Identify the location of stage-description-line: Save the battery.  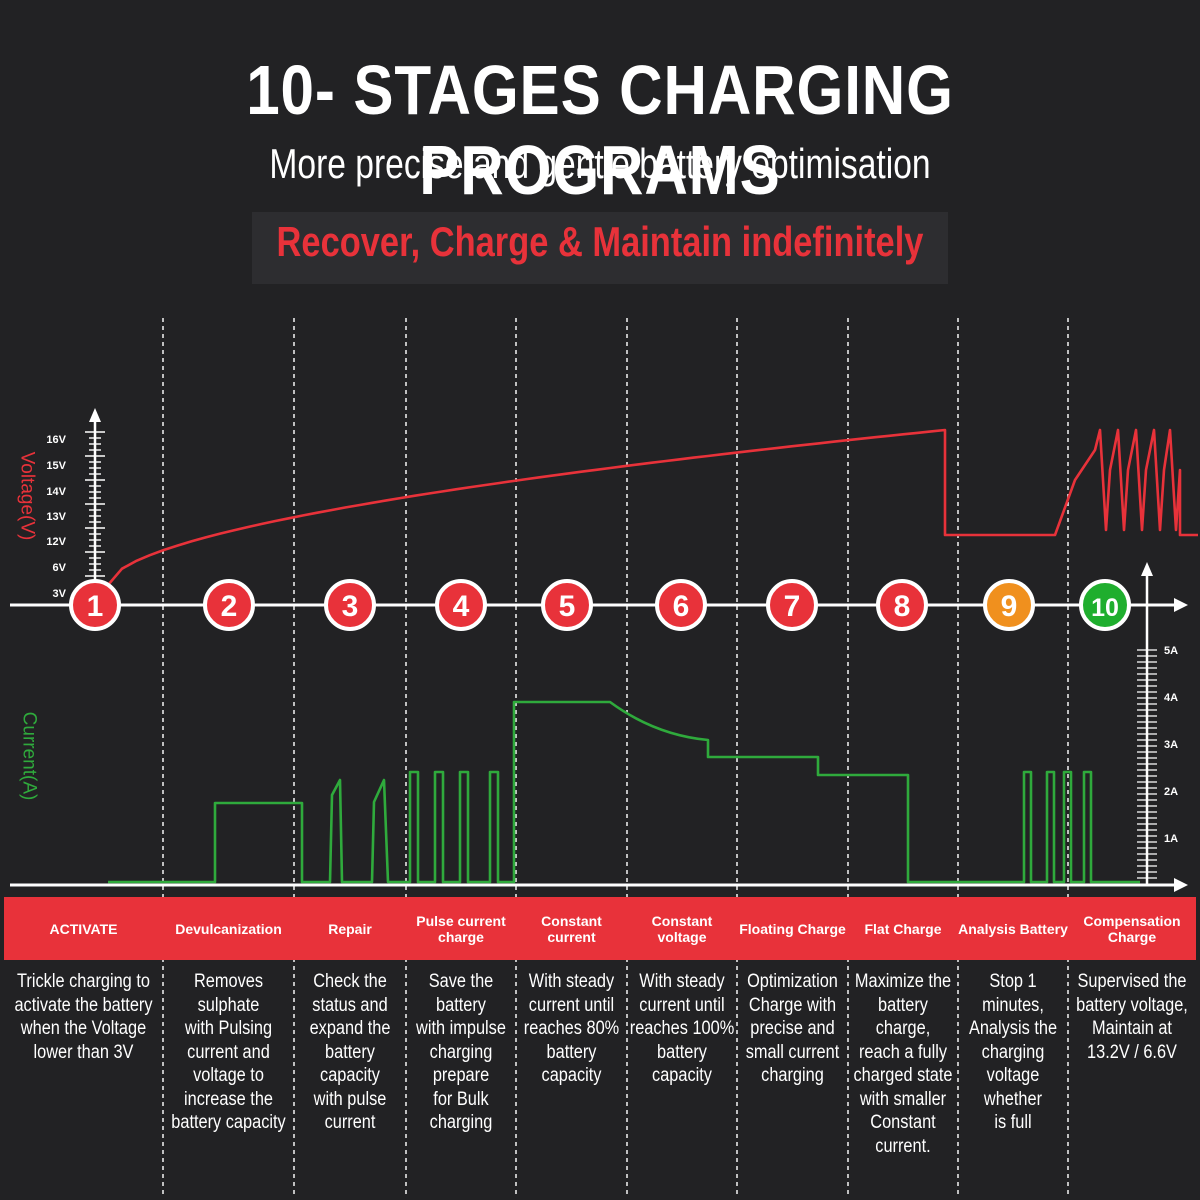
(461, 993).